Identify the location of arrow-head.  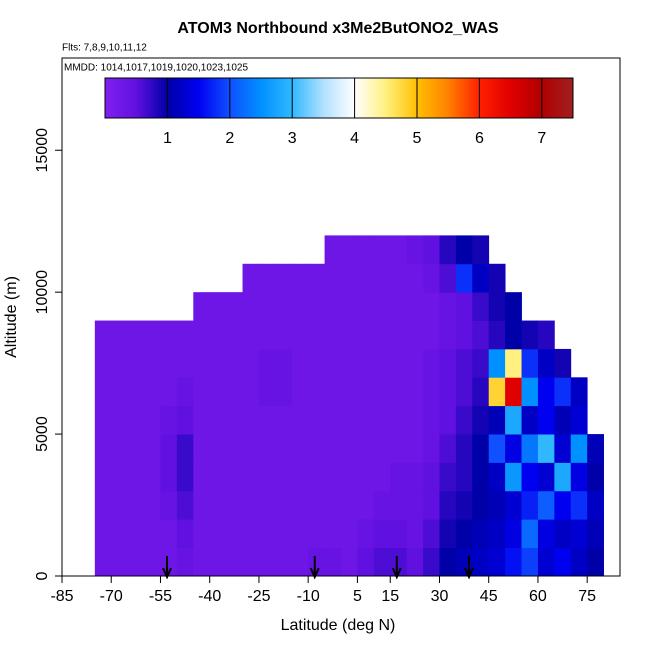
(167, 573).